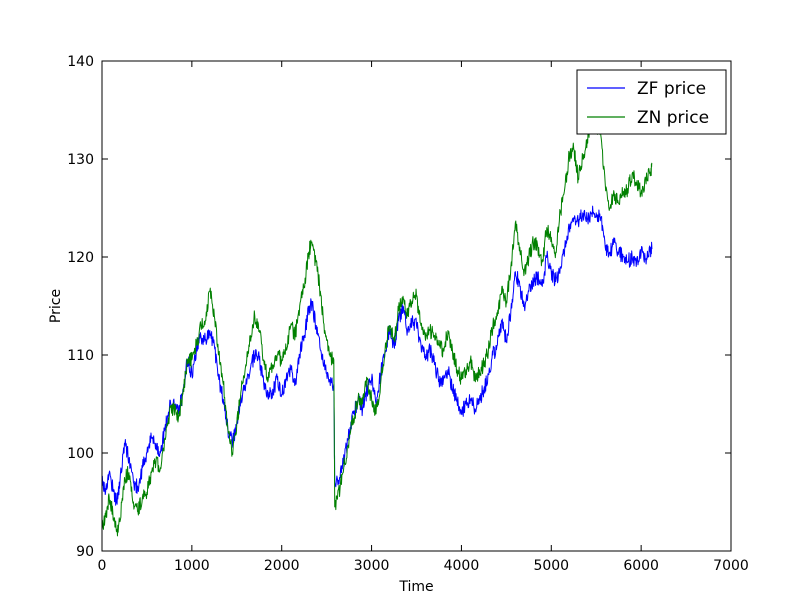 The width and height of the screenshot is (812, 612). Describe the element at coordinates (673, 118) in the screenshot. I see `legend-label-zn: ZN price` at that location.